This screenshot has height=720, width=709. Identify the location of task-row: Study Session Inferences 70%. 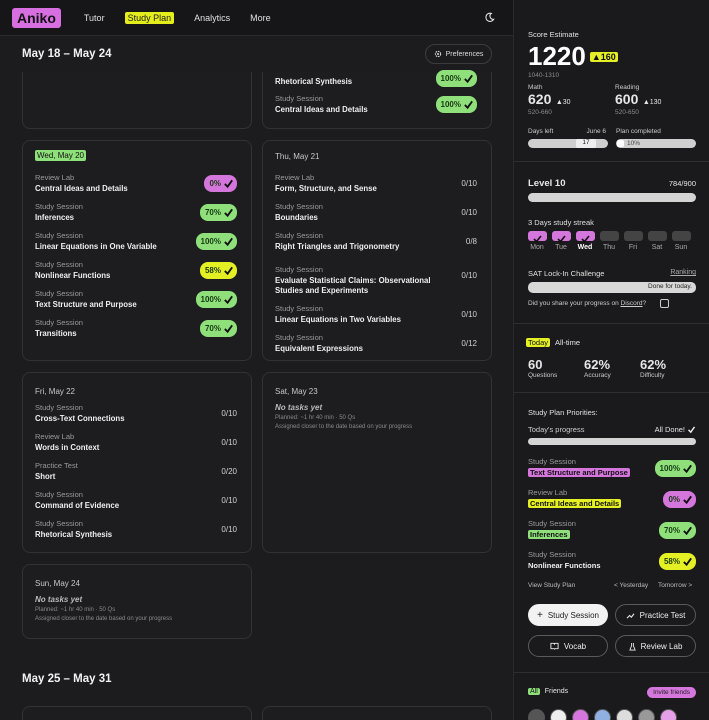
(137, 215).